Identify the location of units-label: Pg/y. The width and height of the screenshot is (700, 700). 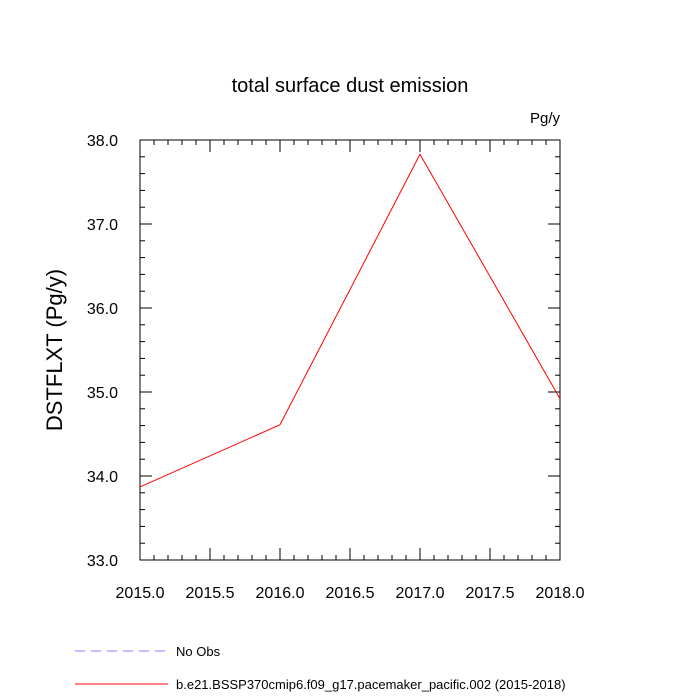
(545, 118).